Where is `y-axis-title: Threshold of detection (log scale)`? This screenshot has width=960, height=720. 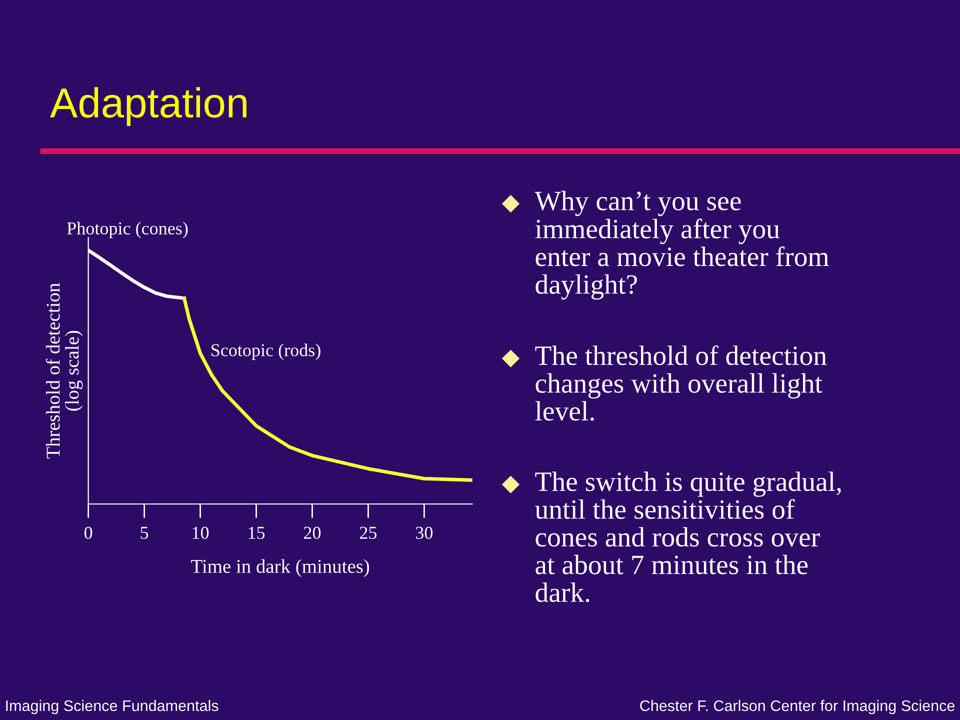
y-axis-title: Threshold of detection (log scale) is located at coordinates (64, 370).